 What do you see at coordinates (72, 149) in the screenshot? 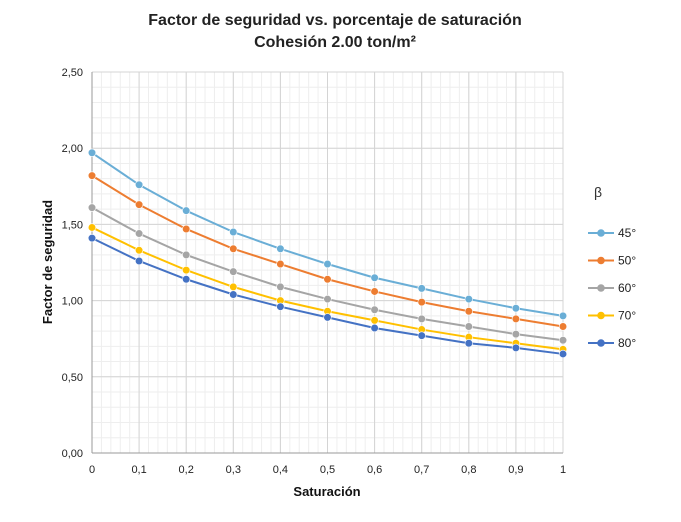
I see `y-tick-label: 2,00` at bounding box center [72, 149].